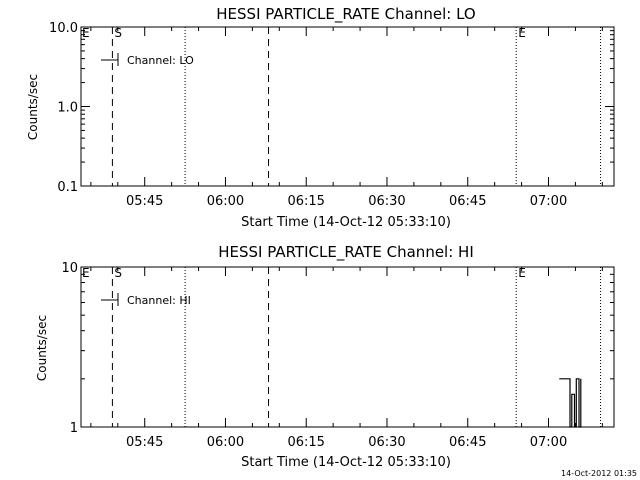 The image size is (640, 480). Describe the element at coordinates (467, 442) in the screenshot. I see `hi-x-tick-label: 06:45` at that location.